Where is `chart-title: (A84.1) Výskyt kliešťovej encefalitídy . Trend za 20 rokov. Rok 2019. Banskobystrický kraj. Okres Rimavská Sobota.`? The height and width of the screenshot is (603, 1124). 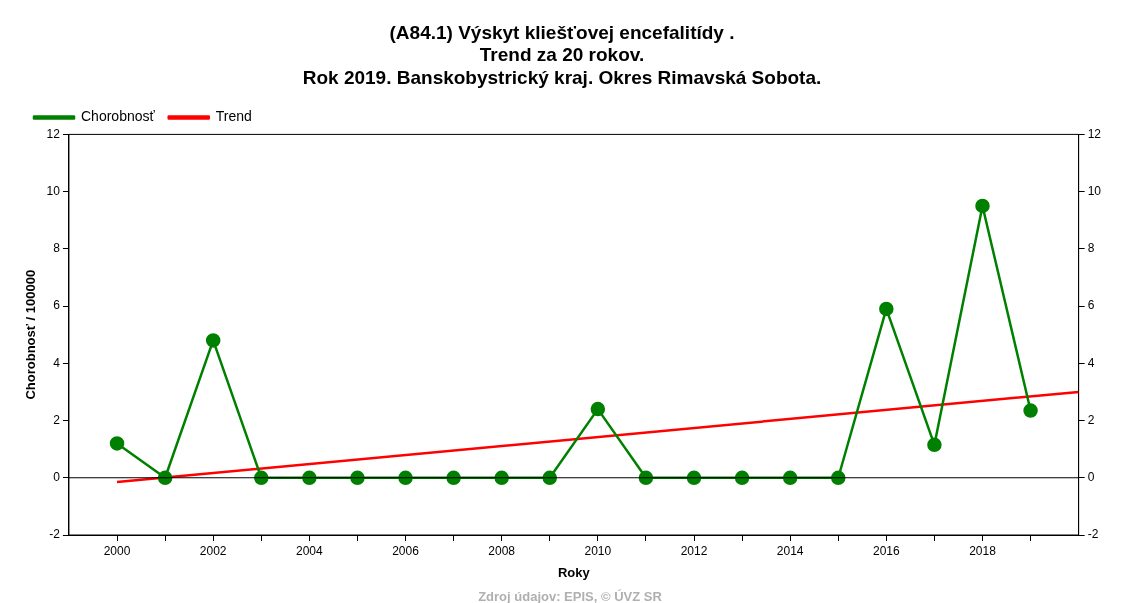
chart-title: (A84.1) Výskyt kliešťovej encefalitídy . Trend za 20 rokov. Rok 2019. Banskobystrický kraj. Okres Rimavská Sobota. is located at coordinates (562, 55).